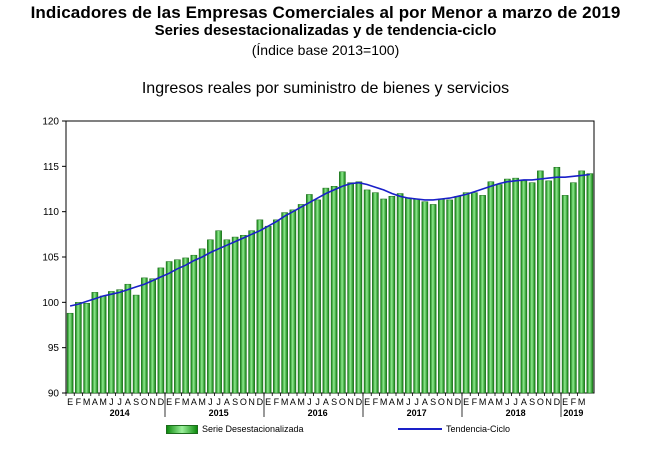  What do you see at coordinates (478, 429) in the screenshot?
I see `legend-label-line: Tendencia-Ciclo` at bounding box center [478, 429].